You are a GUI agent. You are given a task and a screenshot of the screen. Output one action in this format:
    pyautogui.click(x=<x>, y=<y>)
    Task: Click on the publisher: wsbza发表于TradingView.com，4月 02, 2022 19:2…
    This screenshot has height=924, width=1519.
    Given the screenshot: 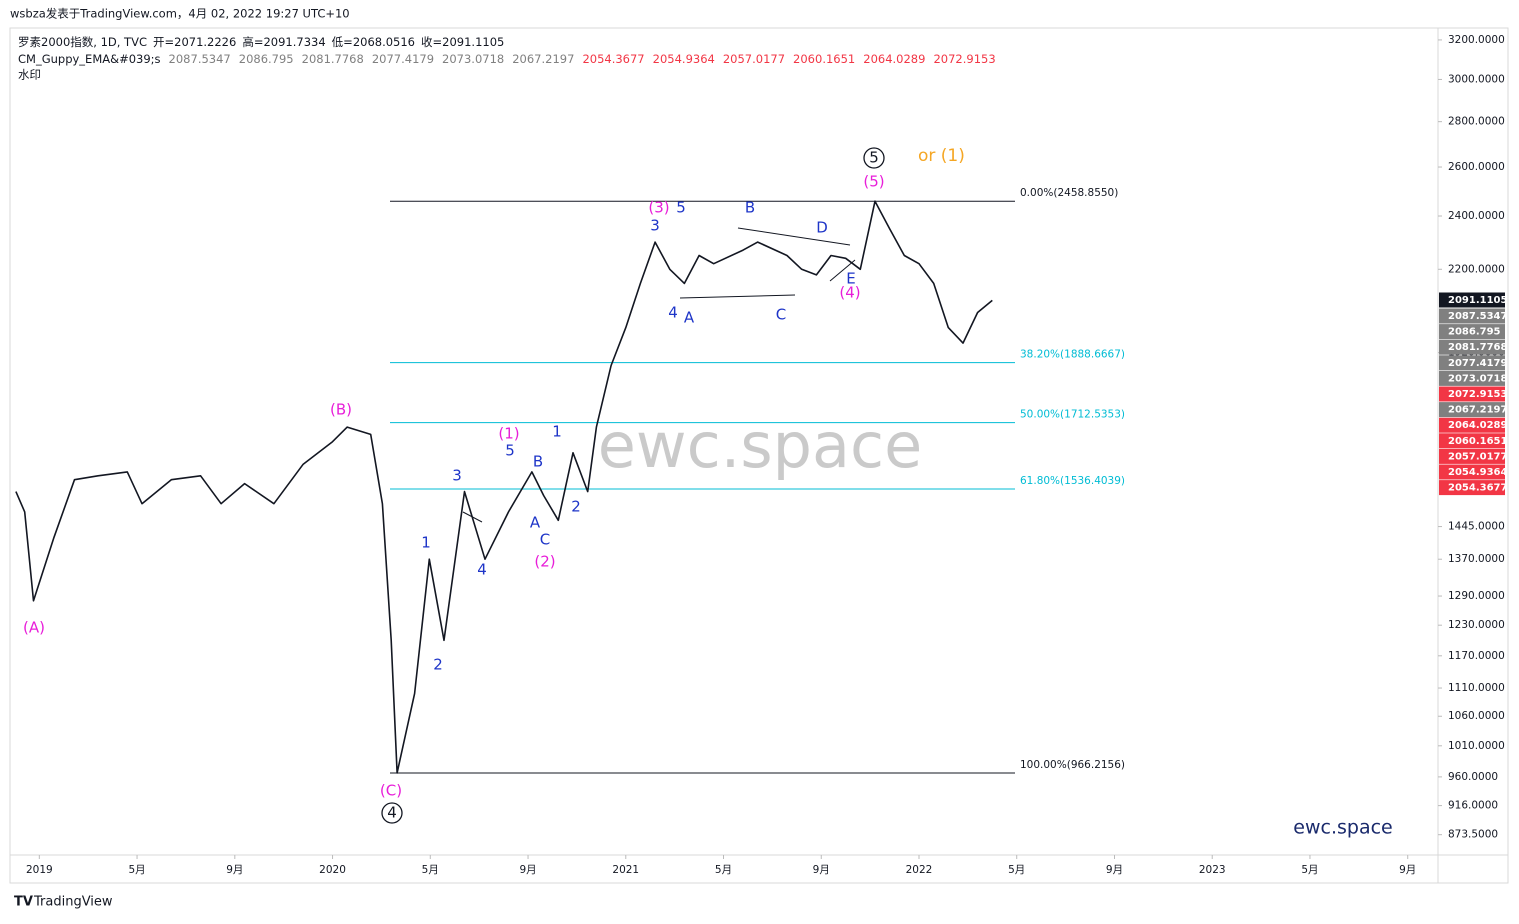 What is the action you would take?
    pyautogui.click(x=180, y=14)
    